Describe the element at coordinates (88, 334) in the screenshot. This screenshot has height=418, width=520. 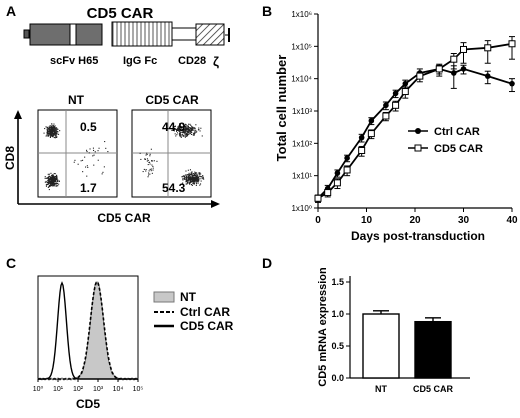
I see `cd5-histogram: 10⁰ 10¹ 10² 10³ 10⁴ 10⁵` at that location.